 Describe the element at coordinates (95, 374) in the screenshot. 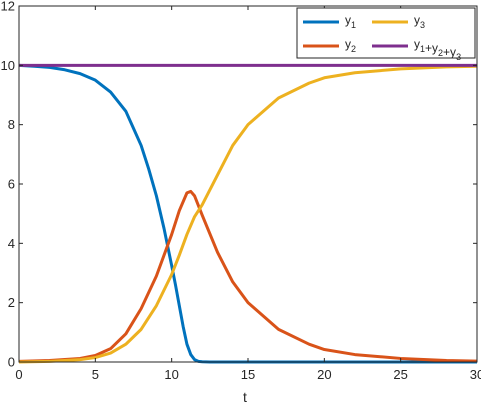

I see `x-tick-label: 5` at that location.